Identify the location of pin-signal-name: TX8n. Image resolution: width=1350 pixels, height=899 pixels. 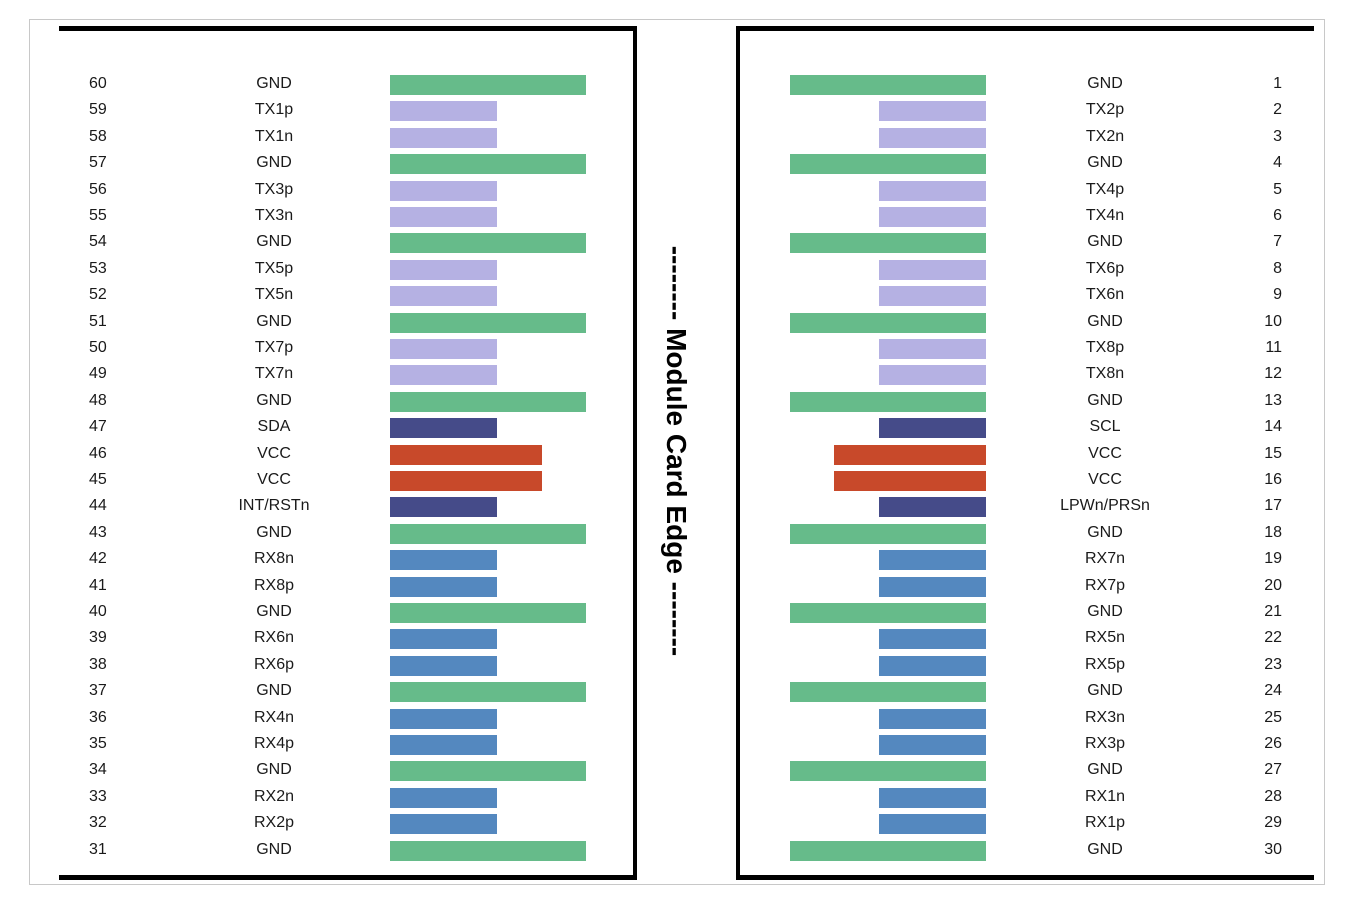
(1105, 374).